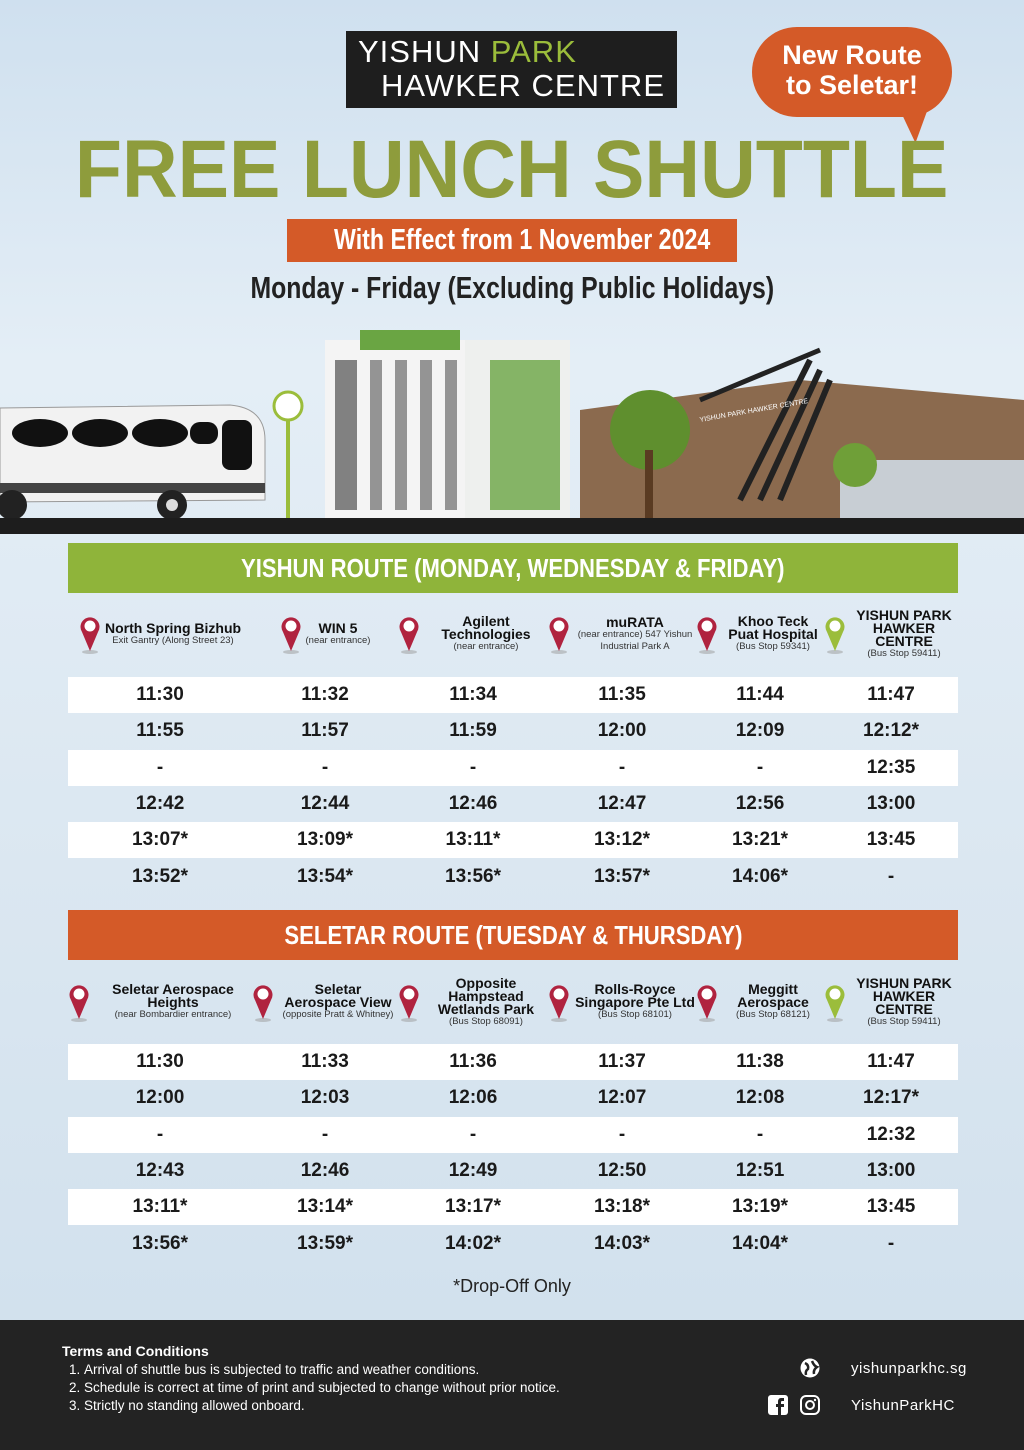 This screenshot has height=1450, width=1024. I want to click on stop-name: Rolls-Royce Singapore Pte Ltd, so click(635, 995).